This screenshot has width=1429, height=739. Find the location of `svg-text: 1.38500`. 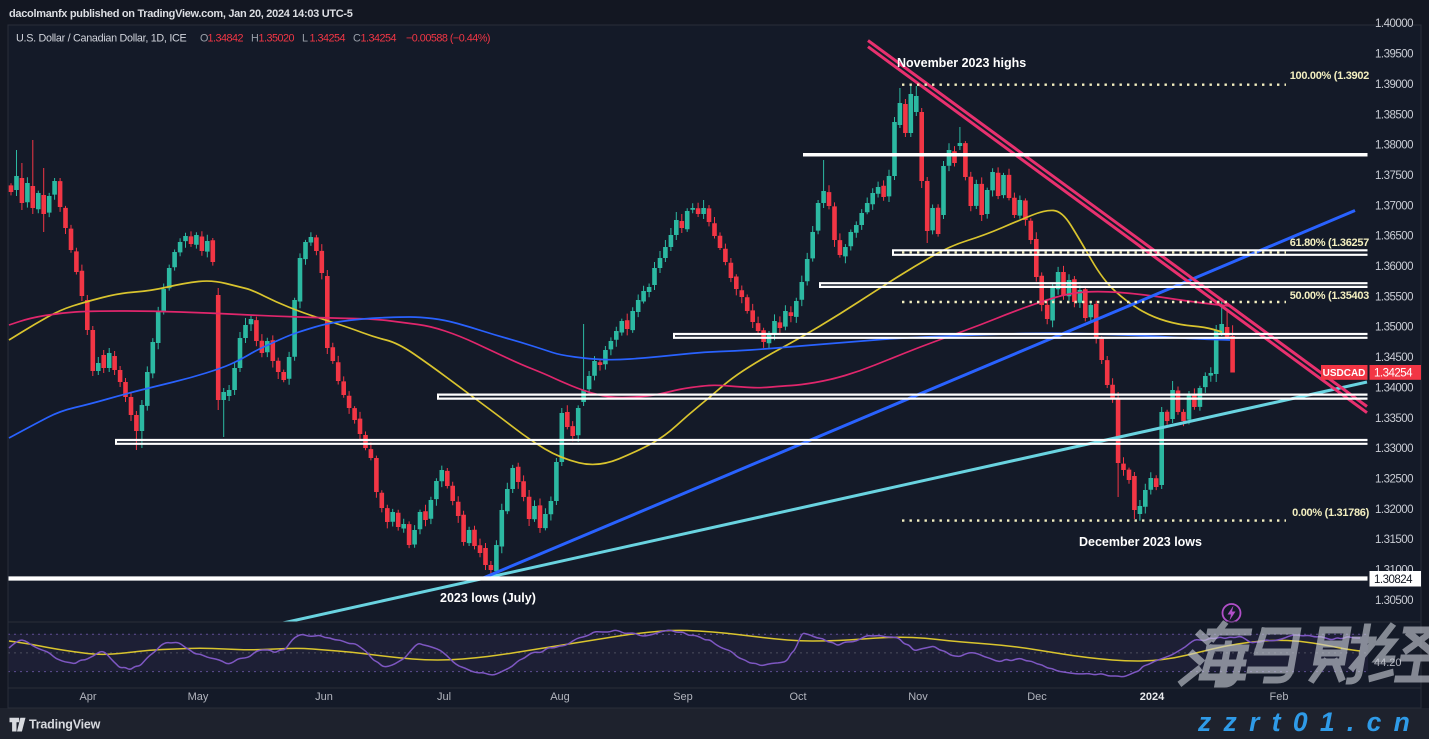

svg-text: 1.38500 is located at coordinates (1394, 115).